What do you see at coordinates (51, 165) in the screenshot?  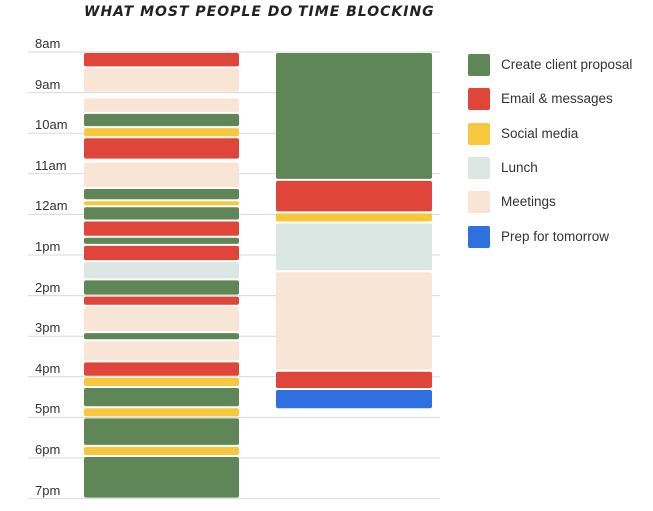 I see `hour-label: 11am` at bounding box center [51, 165].